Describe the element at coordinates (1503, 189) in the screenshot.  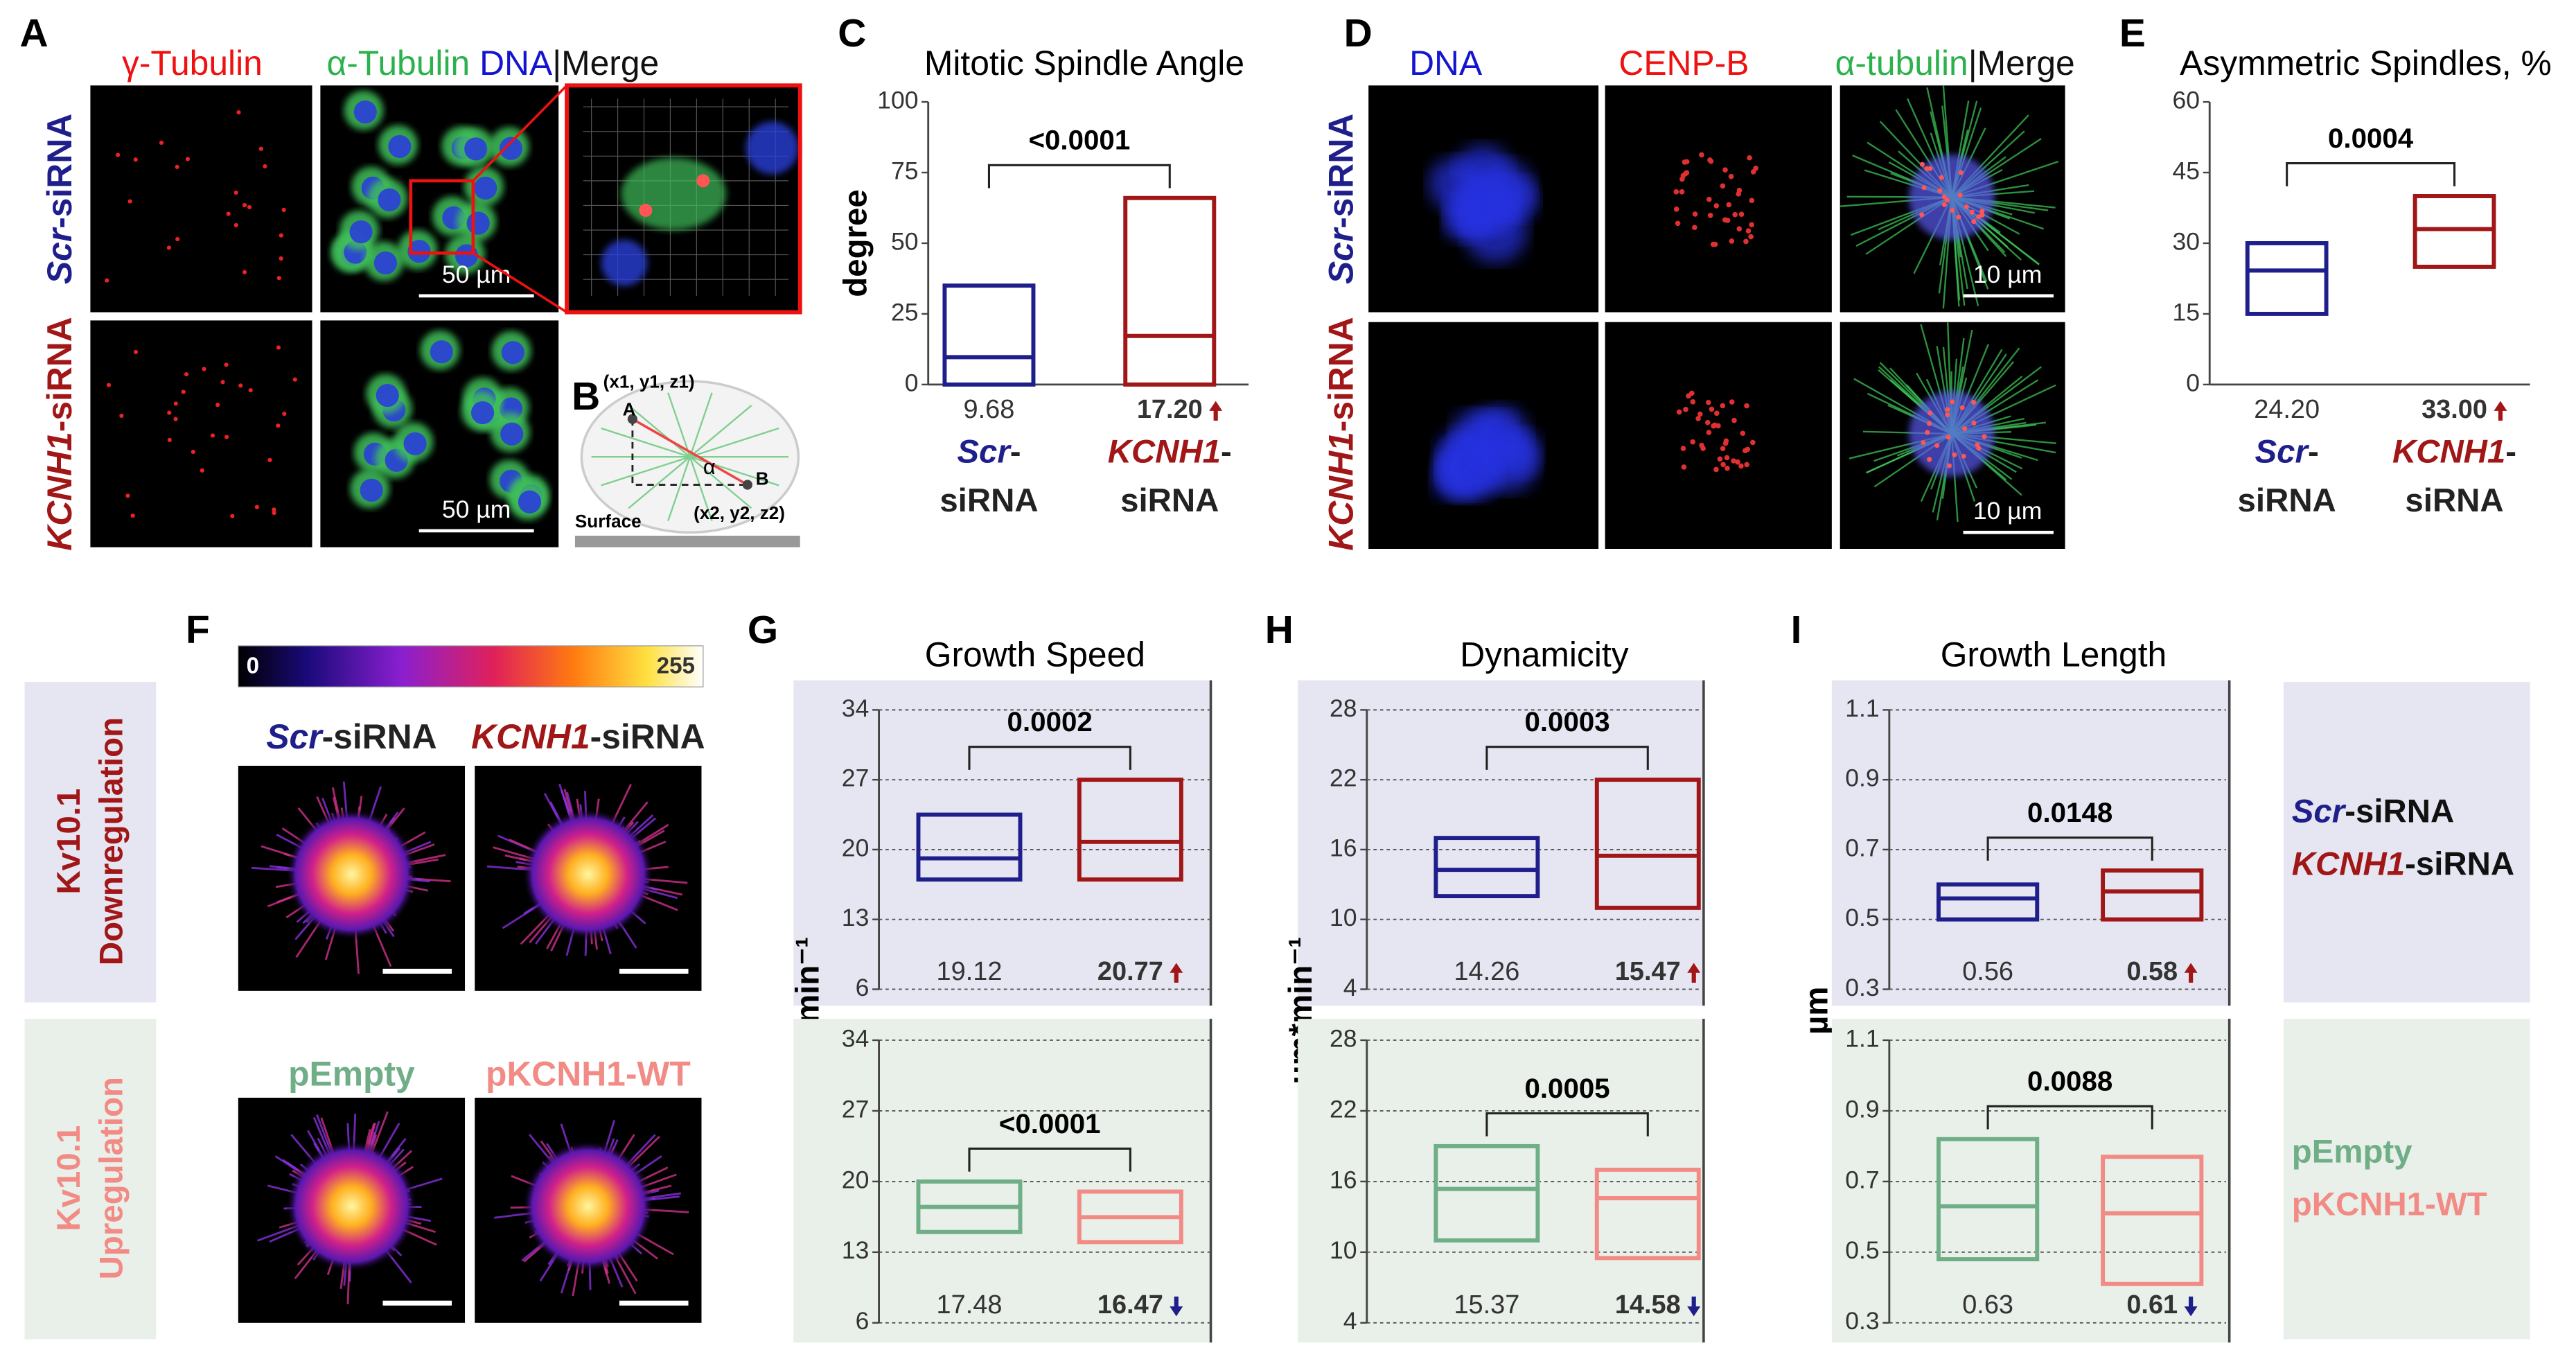
I see `chromatin` at that location.